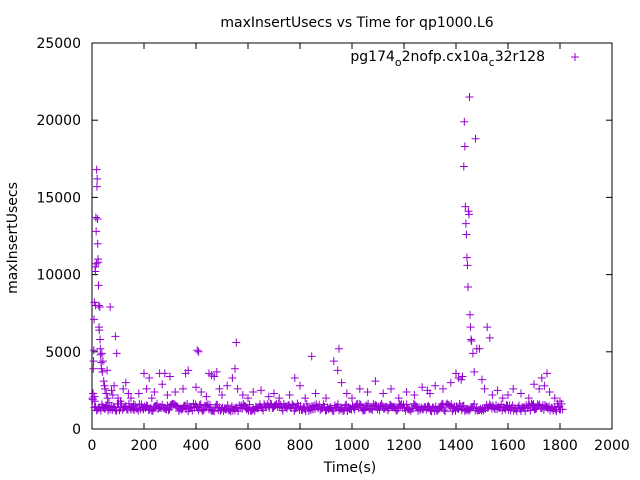  Describe the element at coordinates (349, 468) in the screenshot. I see `x-axis-title: Time(s)` at that location.